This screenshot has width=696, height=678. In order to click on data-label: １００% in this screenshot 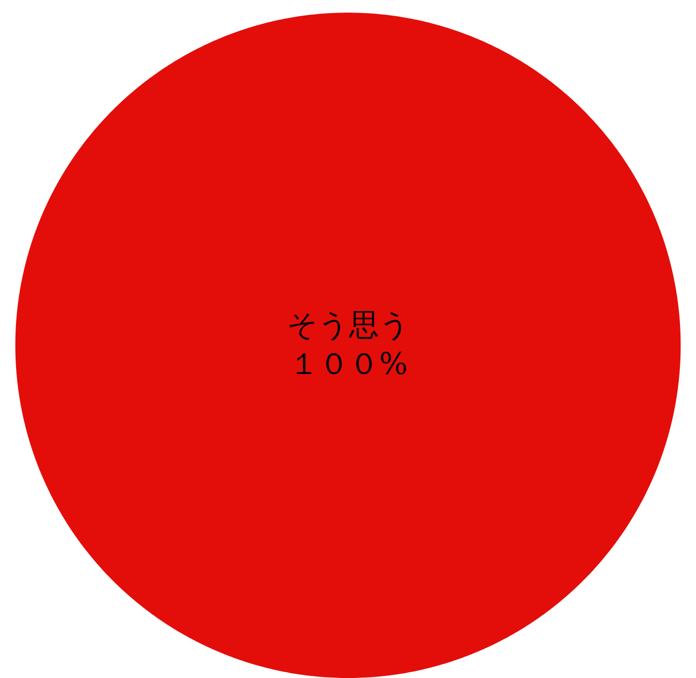, I will do `click(348, 364)`.